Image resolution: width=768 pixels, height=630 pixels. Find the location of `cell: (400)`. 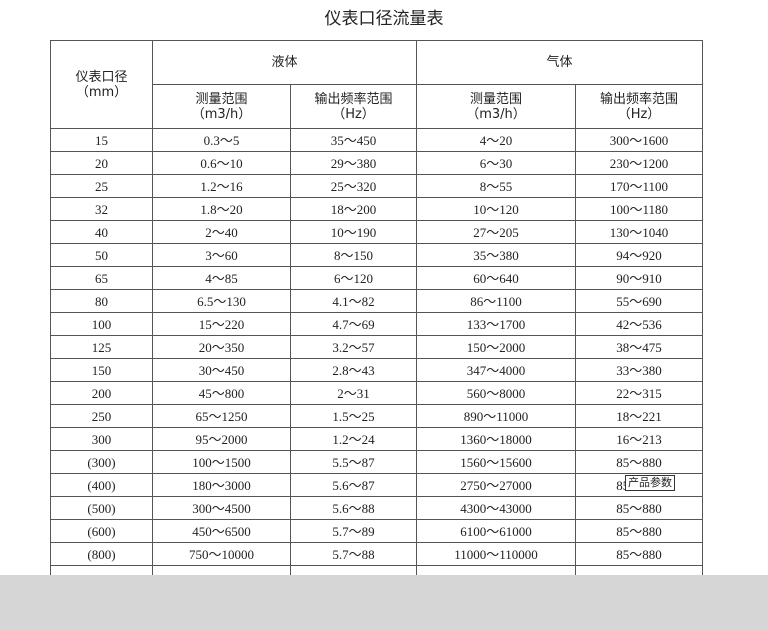

cell: (400) is located at coordinates (101, 485).